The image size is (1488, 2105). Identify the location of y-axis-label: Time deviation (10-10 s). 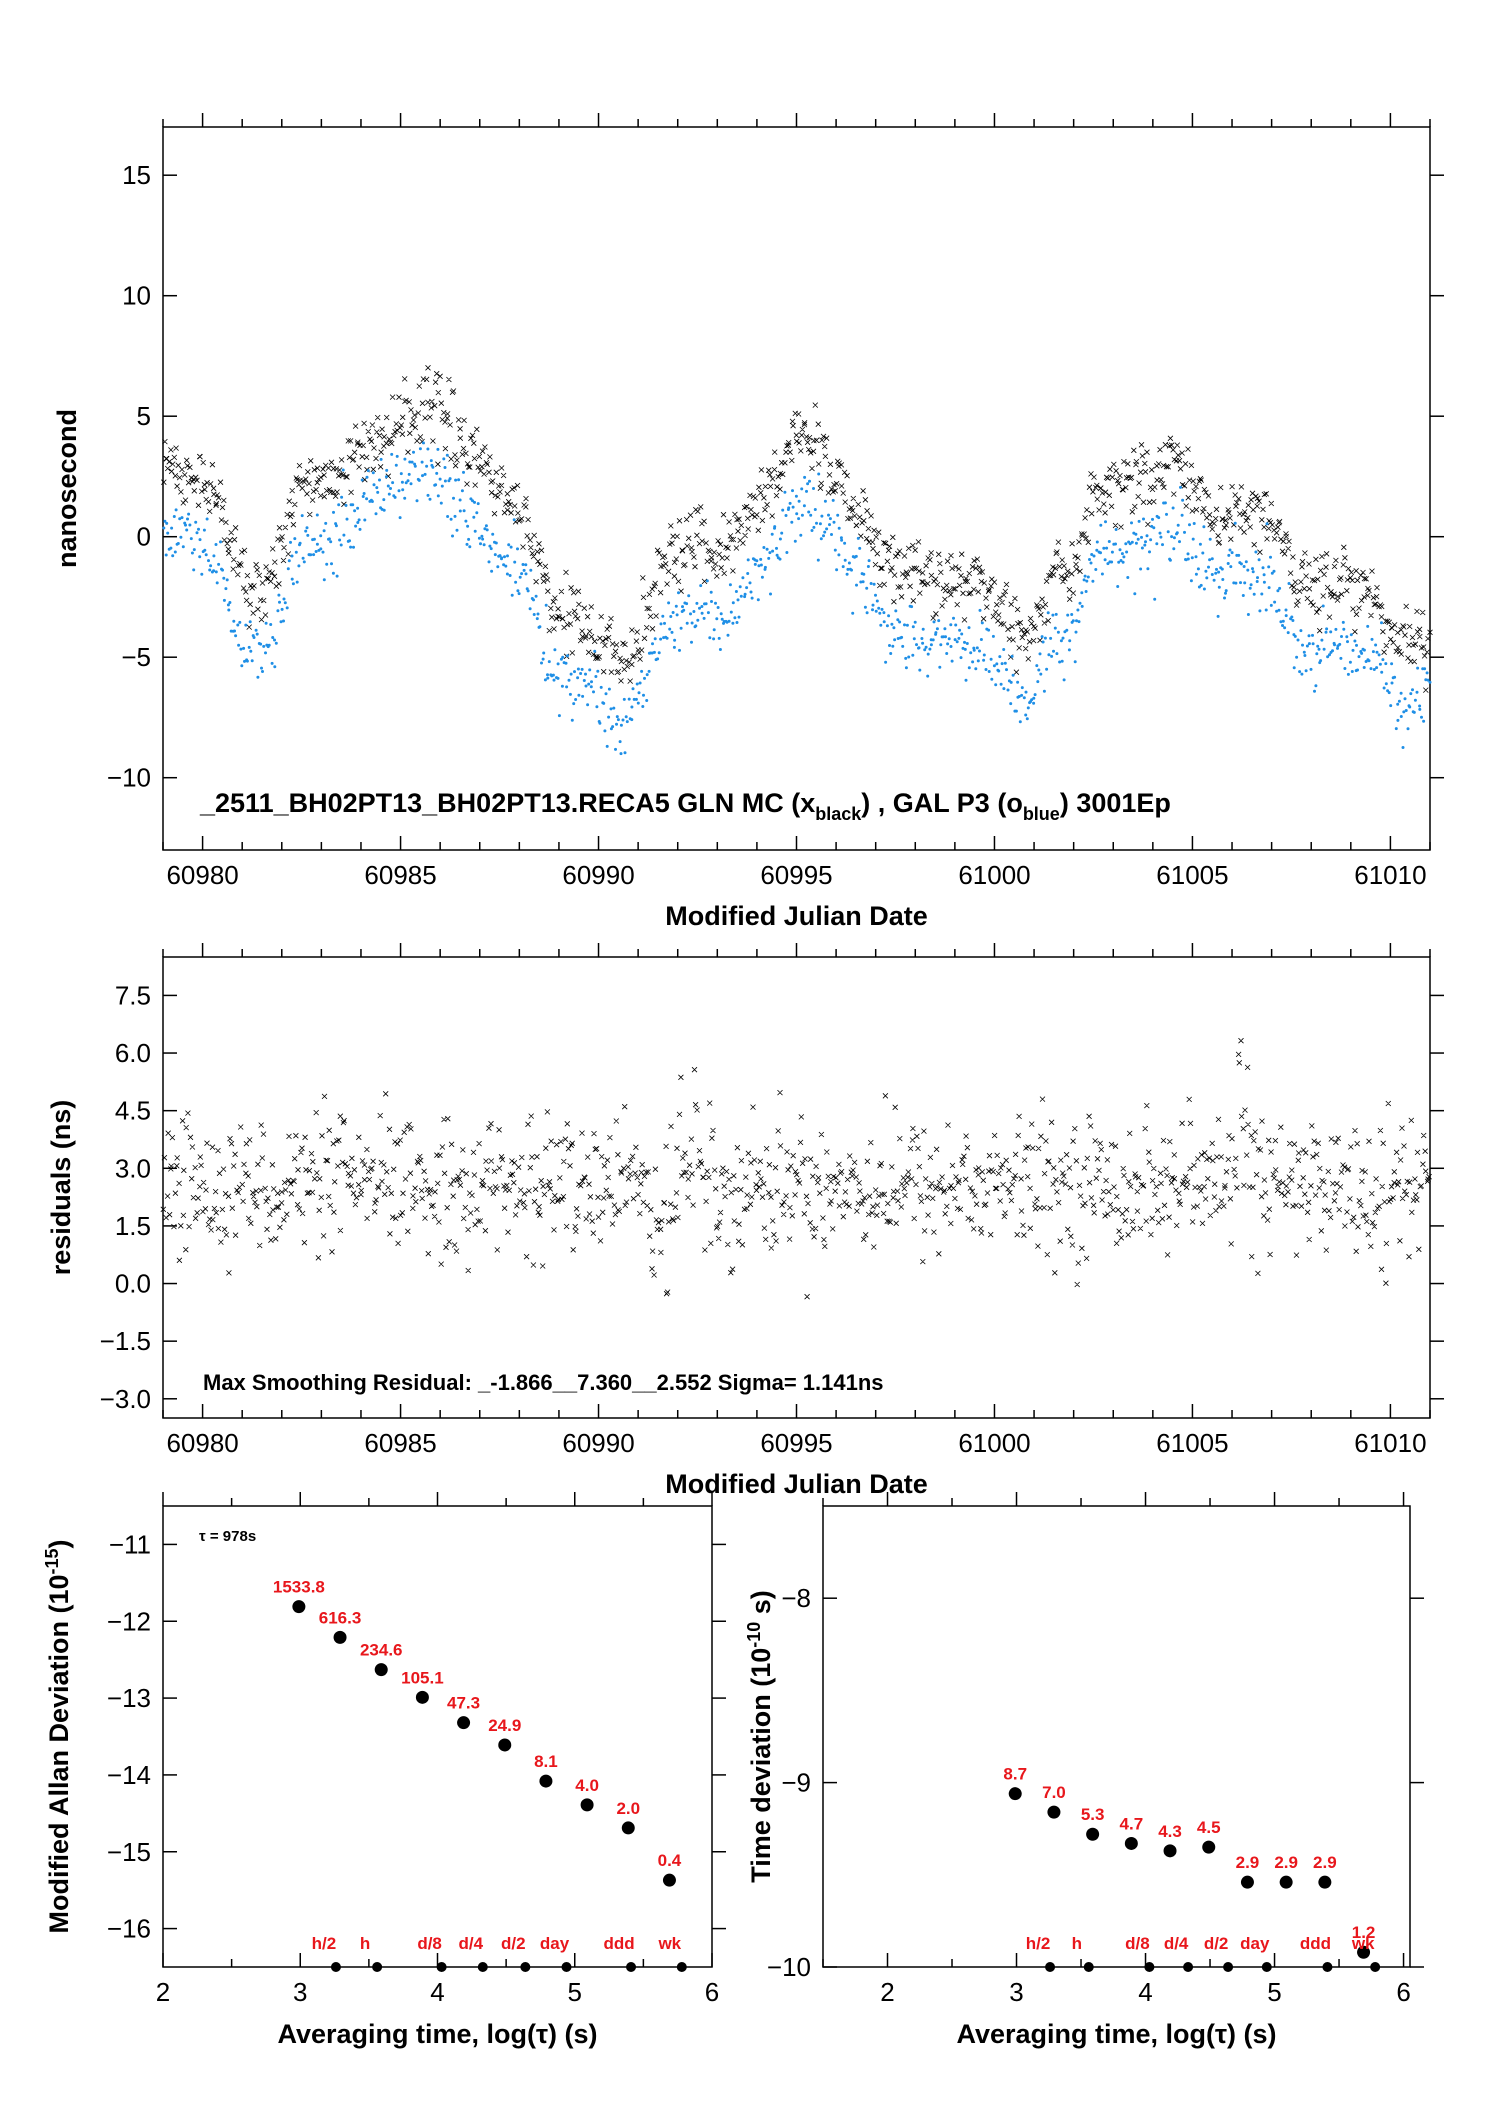
(760, 1736).